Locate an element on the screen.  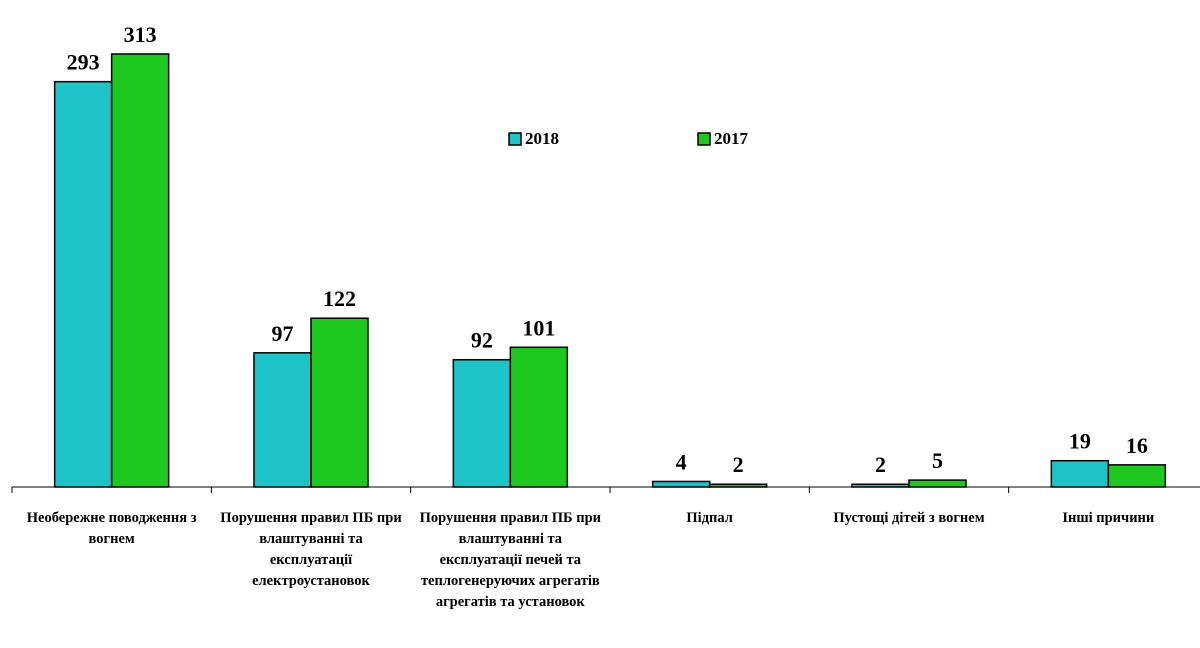
legend-label: 2018 is located at coordinates (542, 138).